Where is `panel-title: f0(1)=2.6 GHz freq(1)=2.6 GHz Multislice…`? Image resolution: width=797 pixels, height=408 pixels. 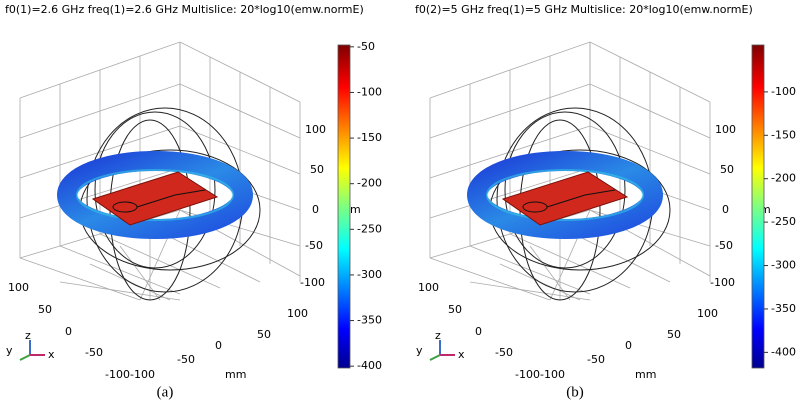 panel-title: f0(1)=2.6 GHz freq(1)=2.6 GHz Multislice… is located at coordinates (184, 9).